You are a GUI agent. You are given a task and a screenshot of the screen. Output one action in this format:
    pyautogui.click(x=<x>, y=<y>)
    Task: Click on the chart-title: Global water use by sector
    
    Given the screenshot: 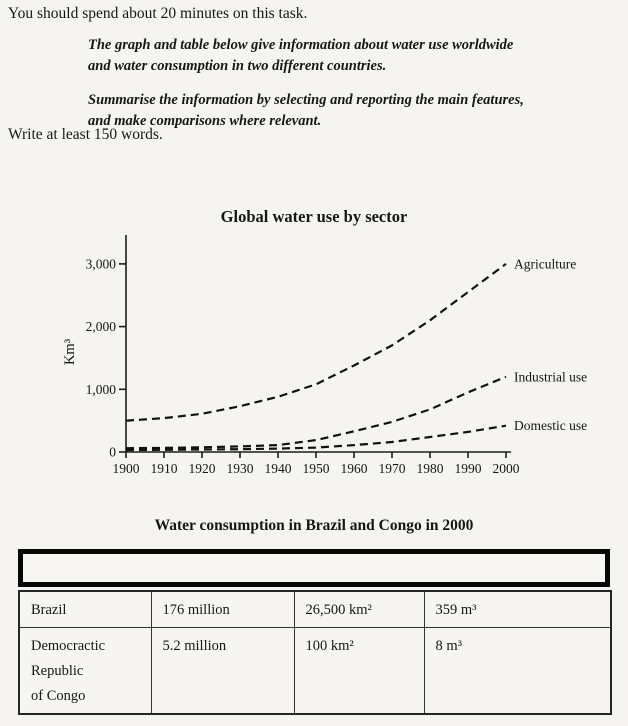 What is the action you would take?
    pyautogui.click(x=314, y=216)
    